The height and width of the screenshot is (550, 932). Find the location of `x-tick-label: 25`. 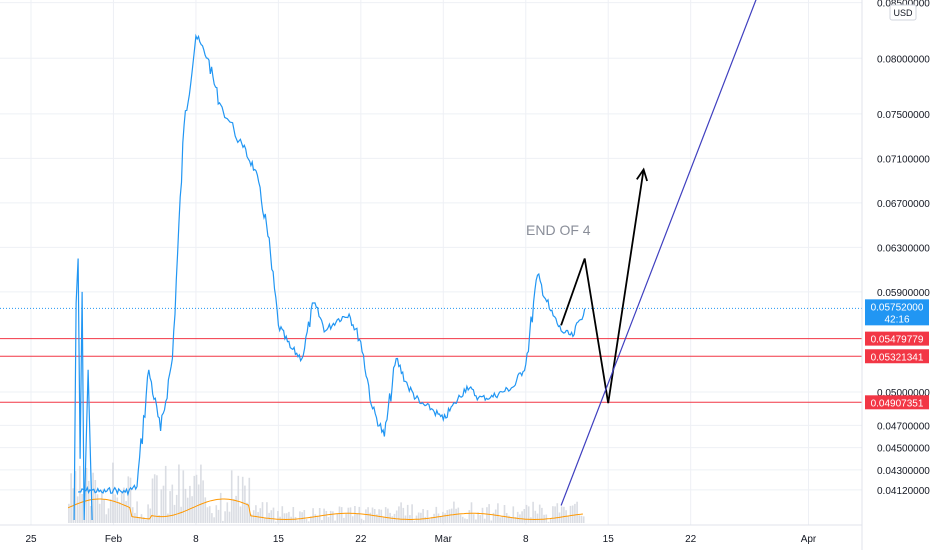

x-tick-label: 25 is located at coordinates (31, 539).